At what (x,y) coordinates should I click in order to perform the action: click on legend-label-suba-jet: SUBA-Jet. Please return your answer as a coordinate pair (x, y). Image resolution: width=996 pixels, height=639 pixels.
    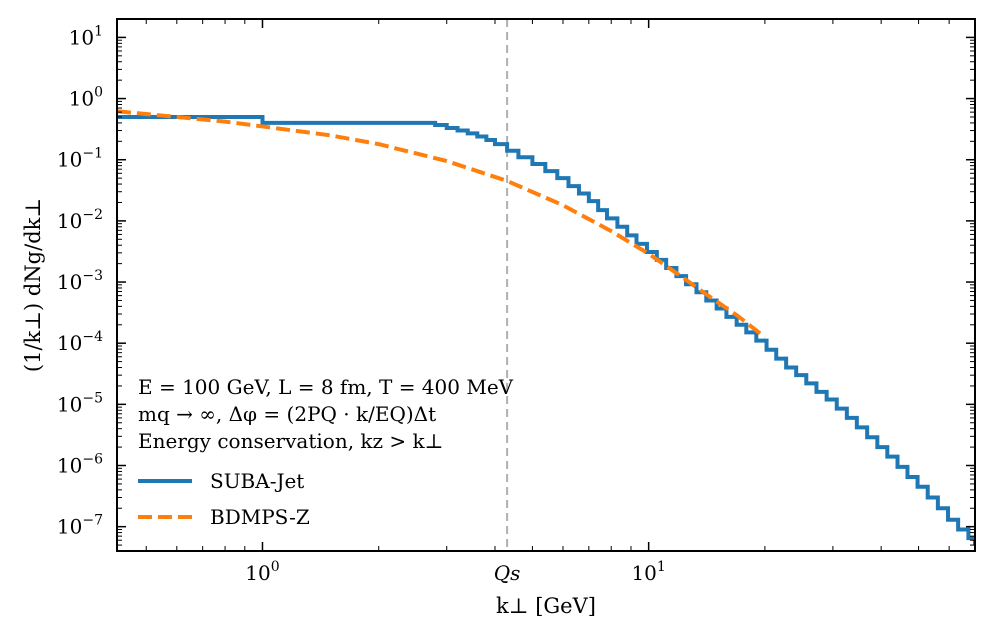
    Looking at the image, I should click on (257, 481).